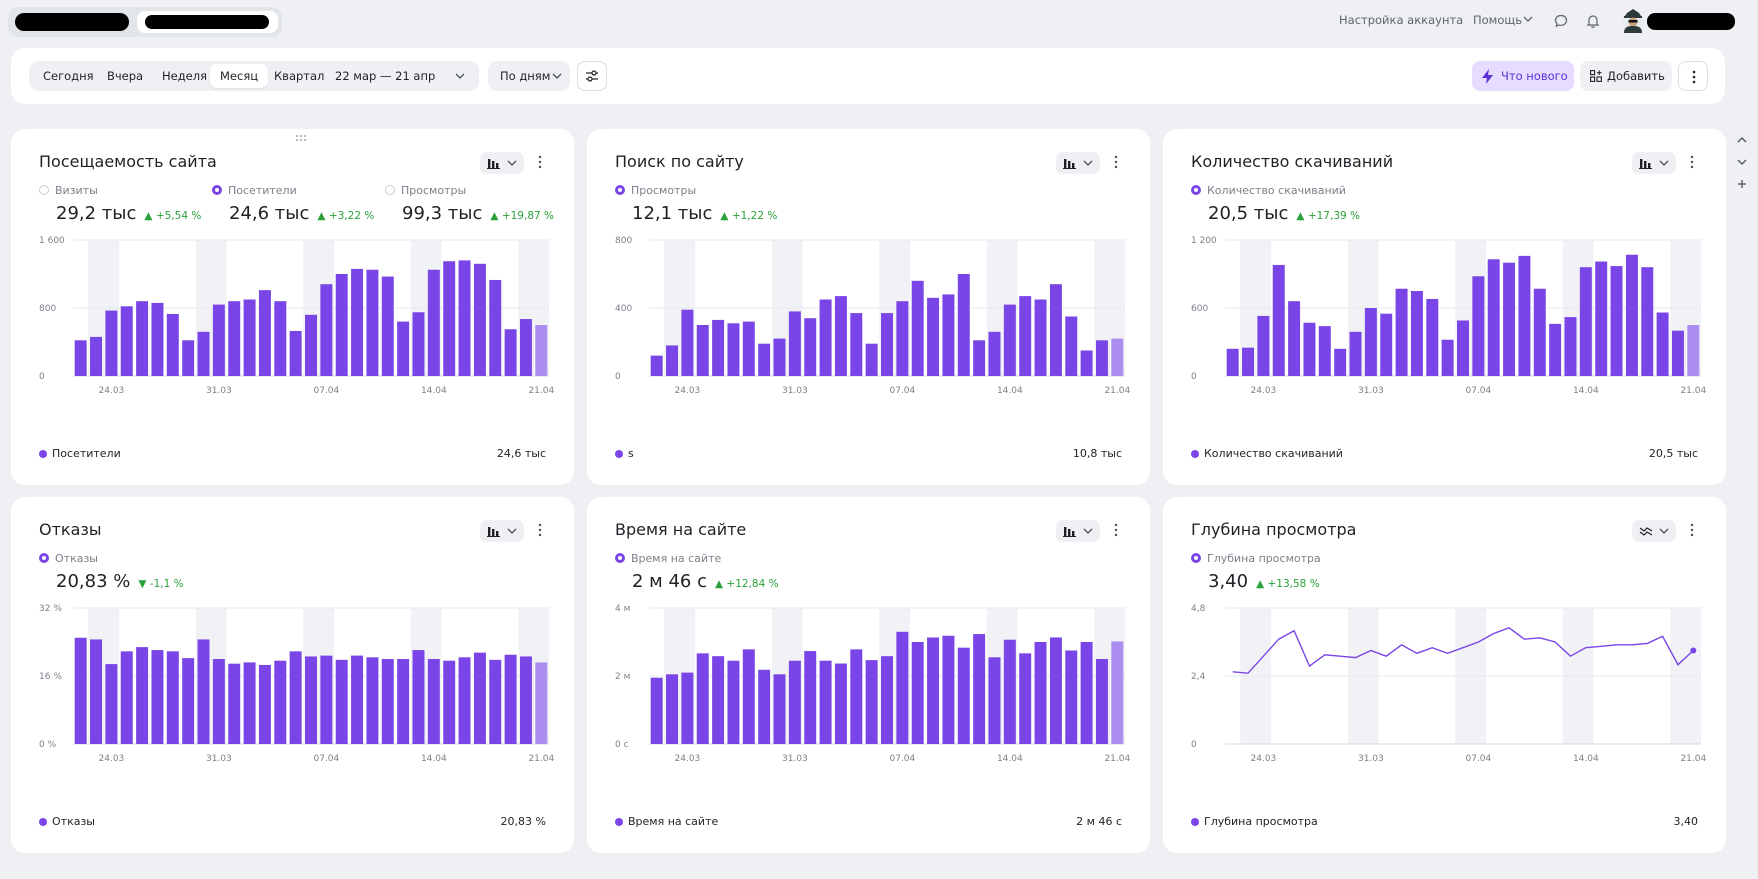  What do you see at coordinates (1401, 20) in the screenshot?
I see `account-settings-link: Настройка аккаунта` at bounding box center [1401, 20].